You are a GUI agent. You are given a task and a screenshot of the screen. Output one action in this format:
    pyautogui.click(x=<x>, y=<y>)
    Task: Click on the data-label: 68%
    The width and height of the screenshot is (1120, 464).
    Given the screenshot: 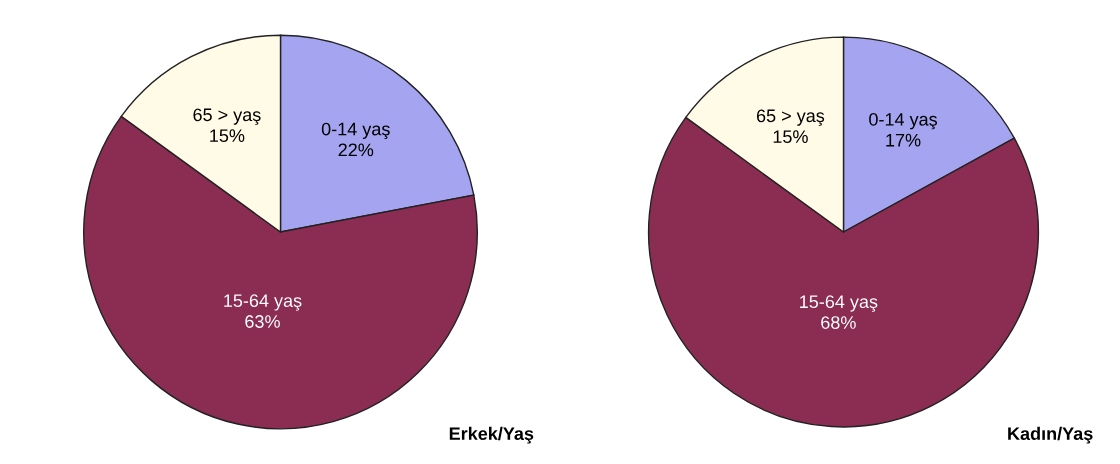 What is the action you would take?
    pyautogui.click(x=838, y=322)
    